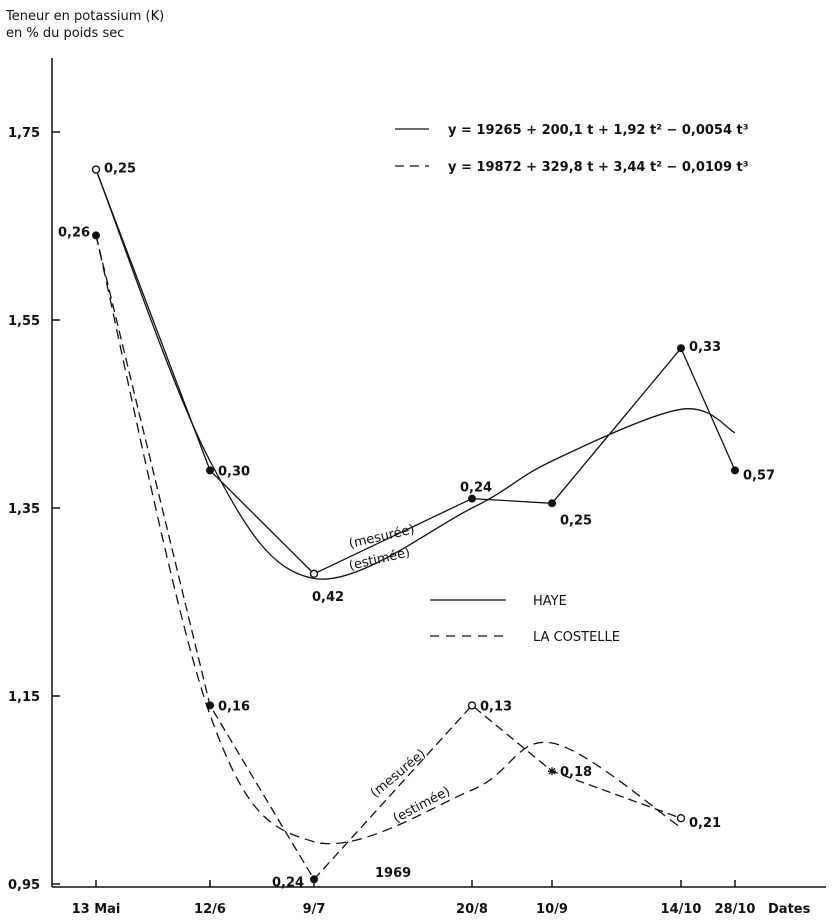 The height and width of the screenshot is (920, 837). What do you see at coordinates (414, 898) in the screenshot?
I see `x-ticks: 13 Mai 12/6 9/7 20/8 10/9 14/10 28/10` at bounding box center [414, 898].